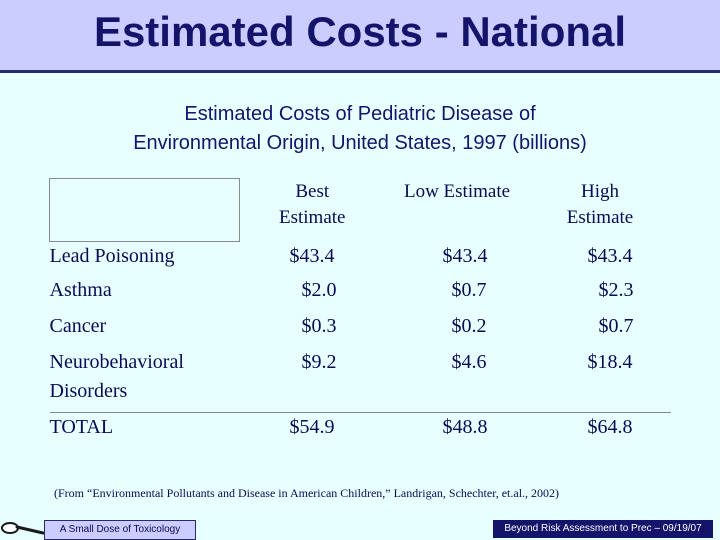 The image size is (720, 540). What do you see at coordinates (312, 255) in the screenshot?
I see `best-estimate-value: $43.4` at bounding box center [312, 255].